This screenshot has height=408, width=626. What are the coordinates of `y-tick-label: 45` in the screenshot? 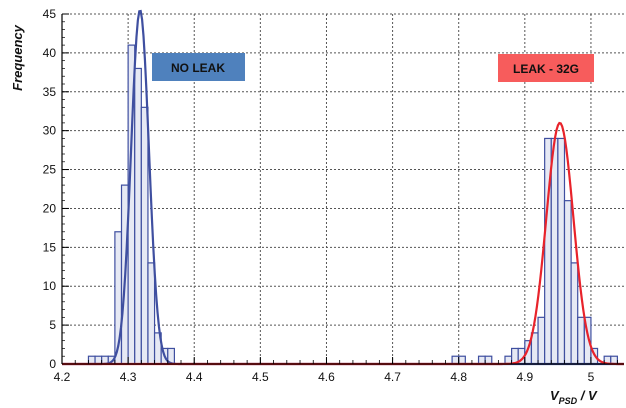 It's located at (50, 14).